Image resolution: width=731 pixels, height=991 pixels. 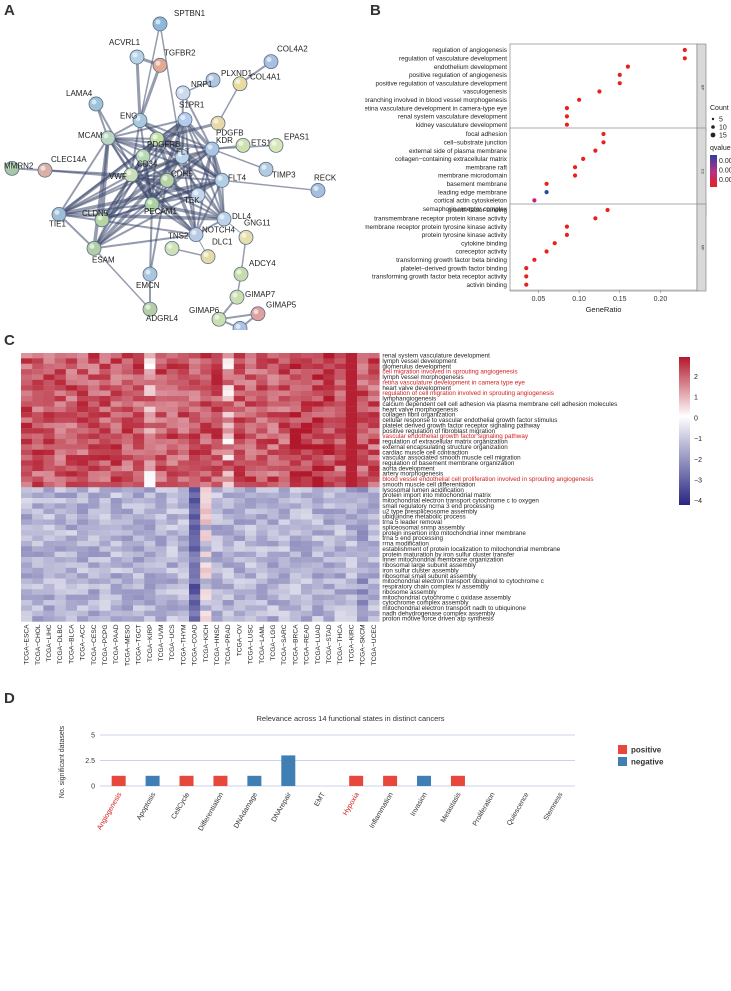 What do you see at coordinates (430, 511) in the screenshot?
I see `heatmap-row-label: u2 type prespliceosome assembly` at bounding box center [430, 511].